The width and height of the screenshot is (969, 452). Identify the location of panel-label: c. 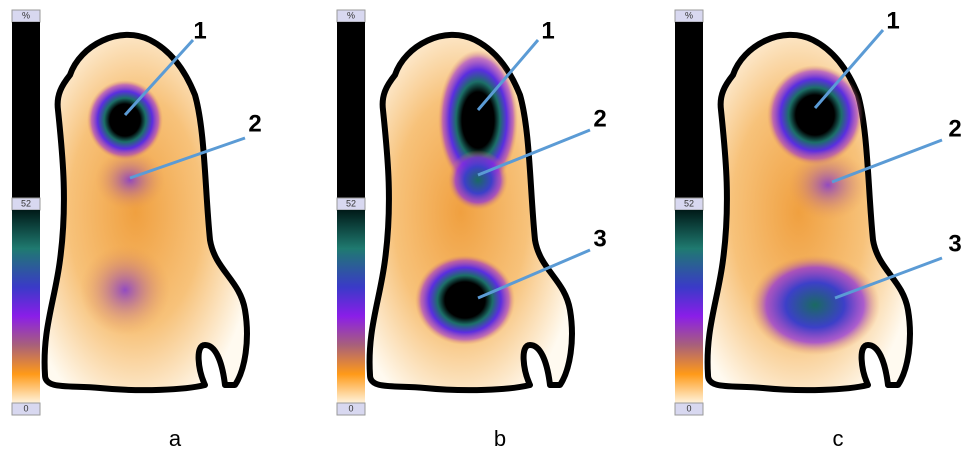
(838, 438).